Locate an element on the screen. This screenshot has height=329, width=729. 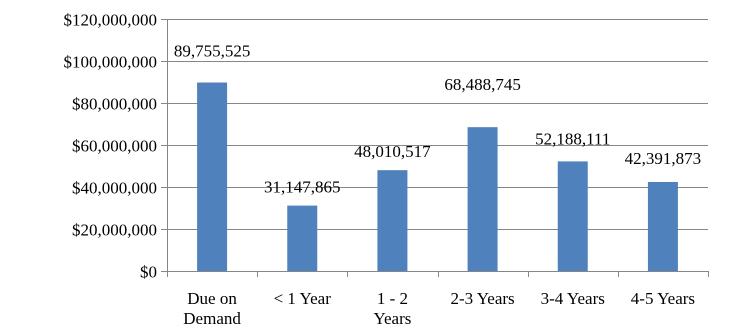
x-tick-label: 1 - 2 is located at coordinates (392, 298).